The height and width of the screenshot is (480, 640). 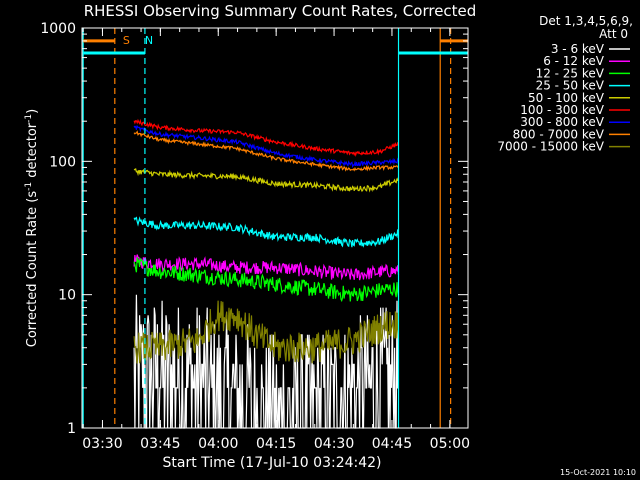 What do you see at coordinates (334, 444) in the screenshot?
I see `x-tick-label-4: 04:30` at bounding box center [334, 444].